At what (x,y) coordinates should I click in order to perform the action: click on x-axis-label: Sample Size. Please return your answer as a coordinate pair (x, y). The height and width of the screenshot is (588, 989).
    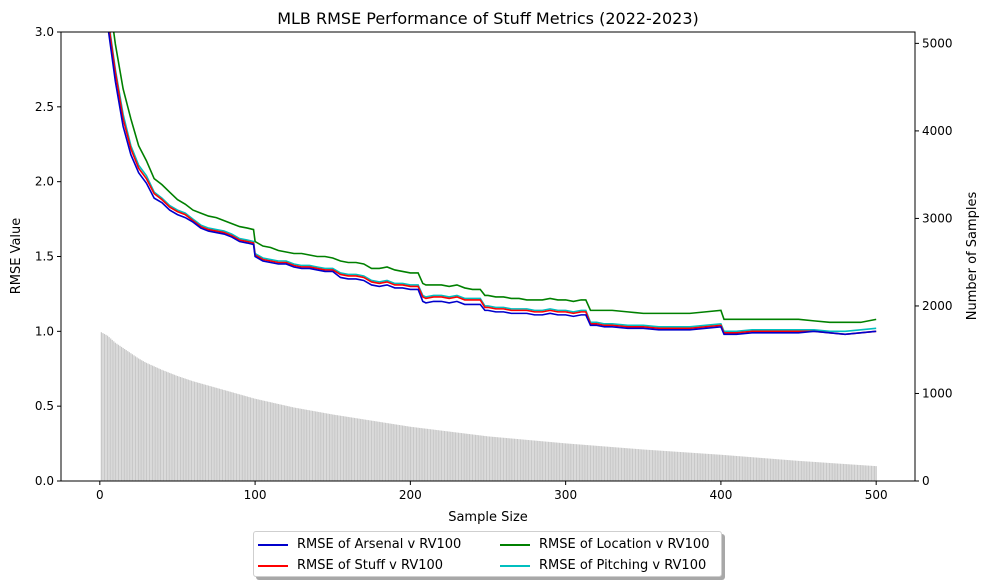
    Looking at the image, I should click on (488, 517).